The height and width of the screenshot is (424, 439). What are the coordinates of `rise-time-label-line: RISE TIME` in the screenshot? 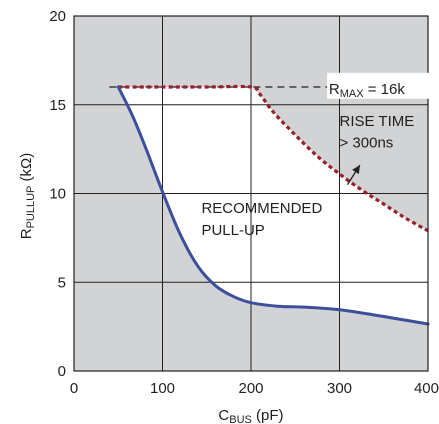 It's located at (377, 121).